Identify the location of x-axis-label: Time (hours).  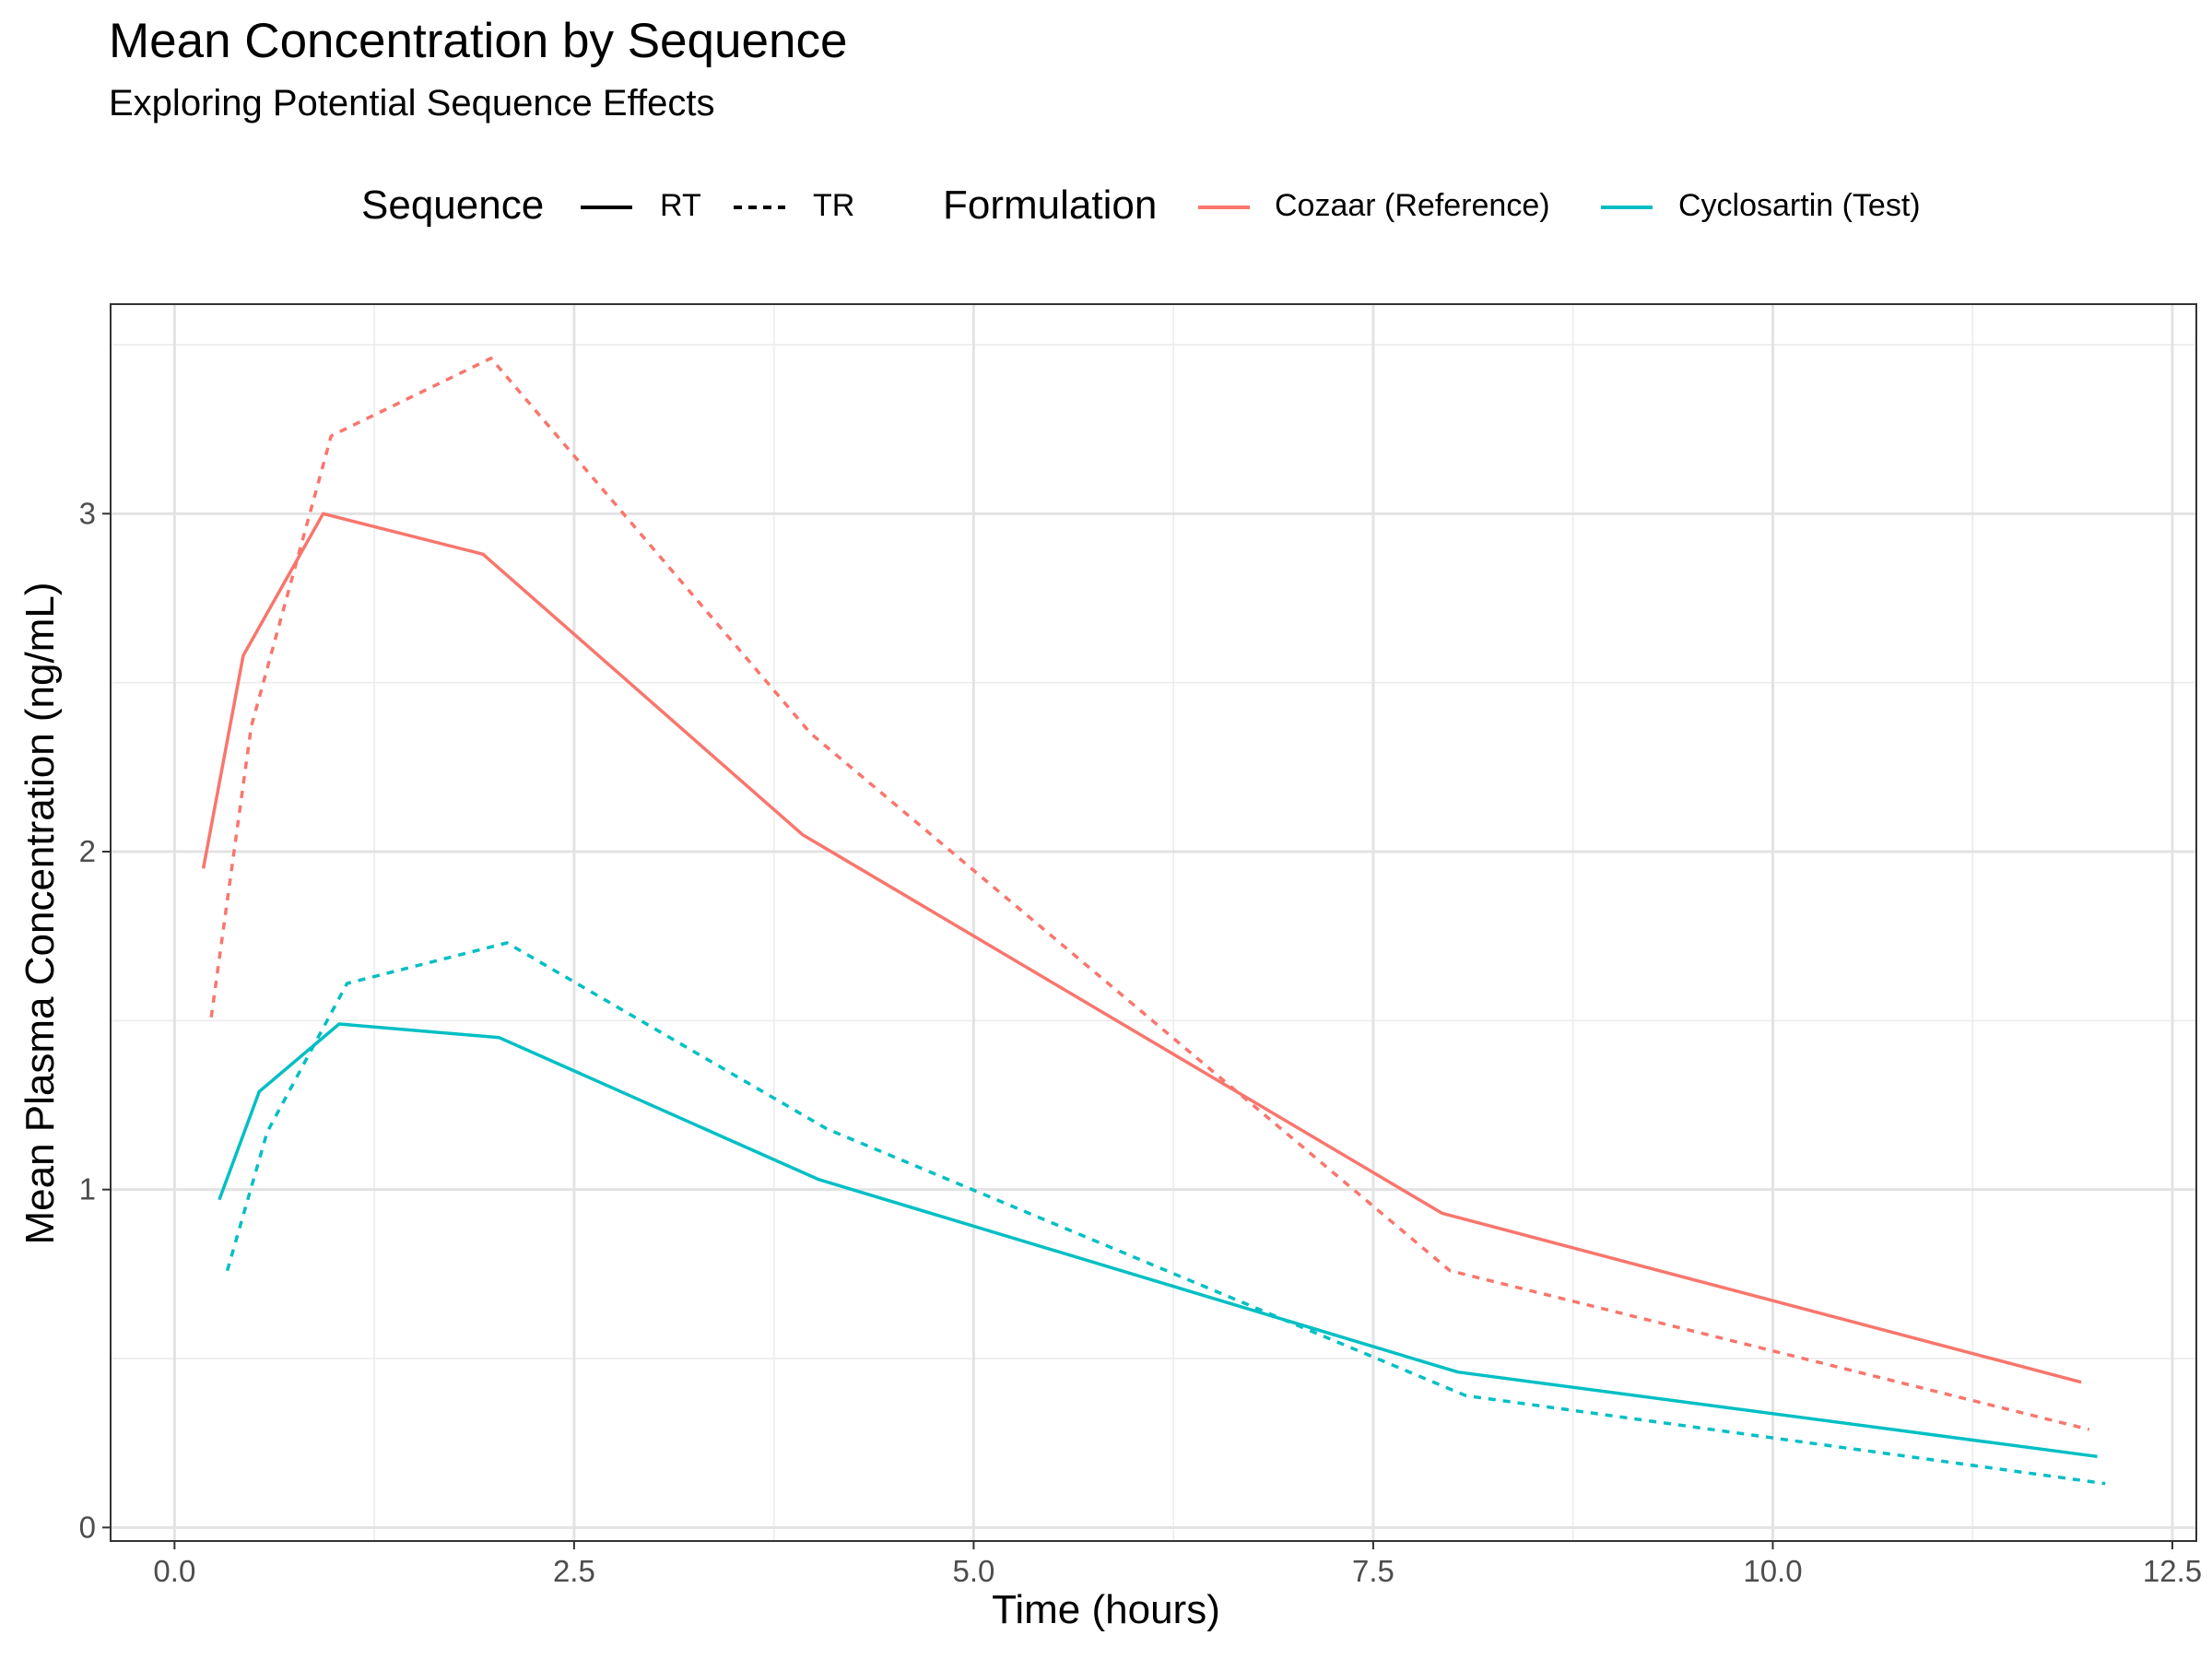
(1106, 1609).